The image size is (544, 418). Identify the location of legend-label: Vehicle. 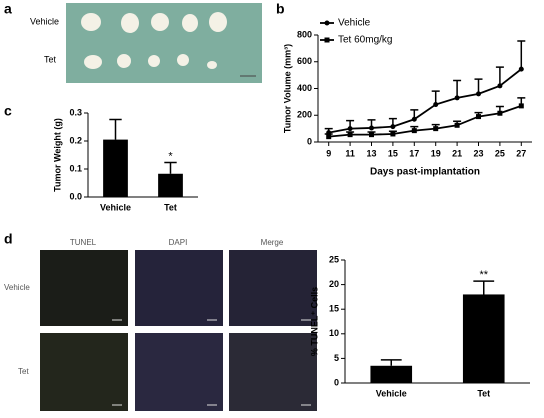
(354, 23).